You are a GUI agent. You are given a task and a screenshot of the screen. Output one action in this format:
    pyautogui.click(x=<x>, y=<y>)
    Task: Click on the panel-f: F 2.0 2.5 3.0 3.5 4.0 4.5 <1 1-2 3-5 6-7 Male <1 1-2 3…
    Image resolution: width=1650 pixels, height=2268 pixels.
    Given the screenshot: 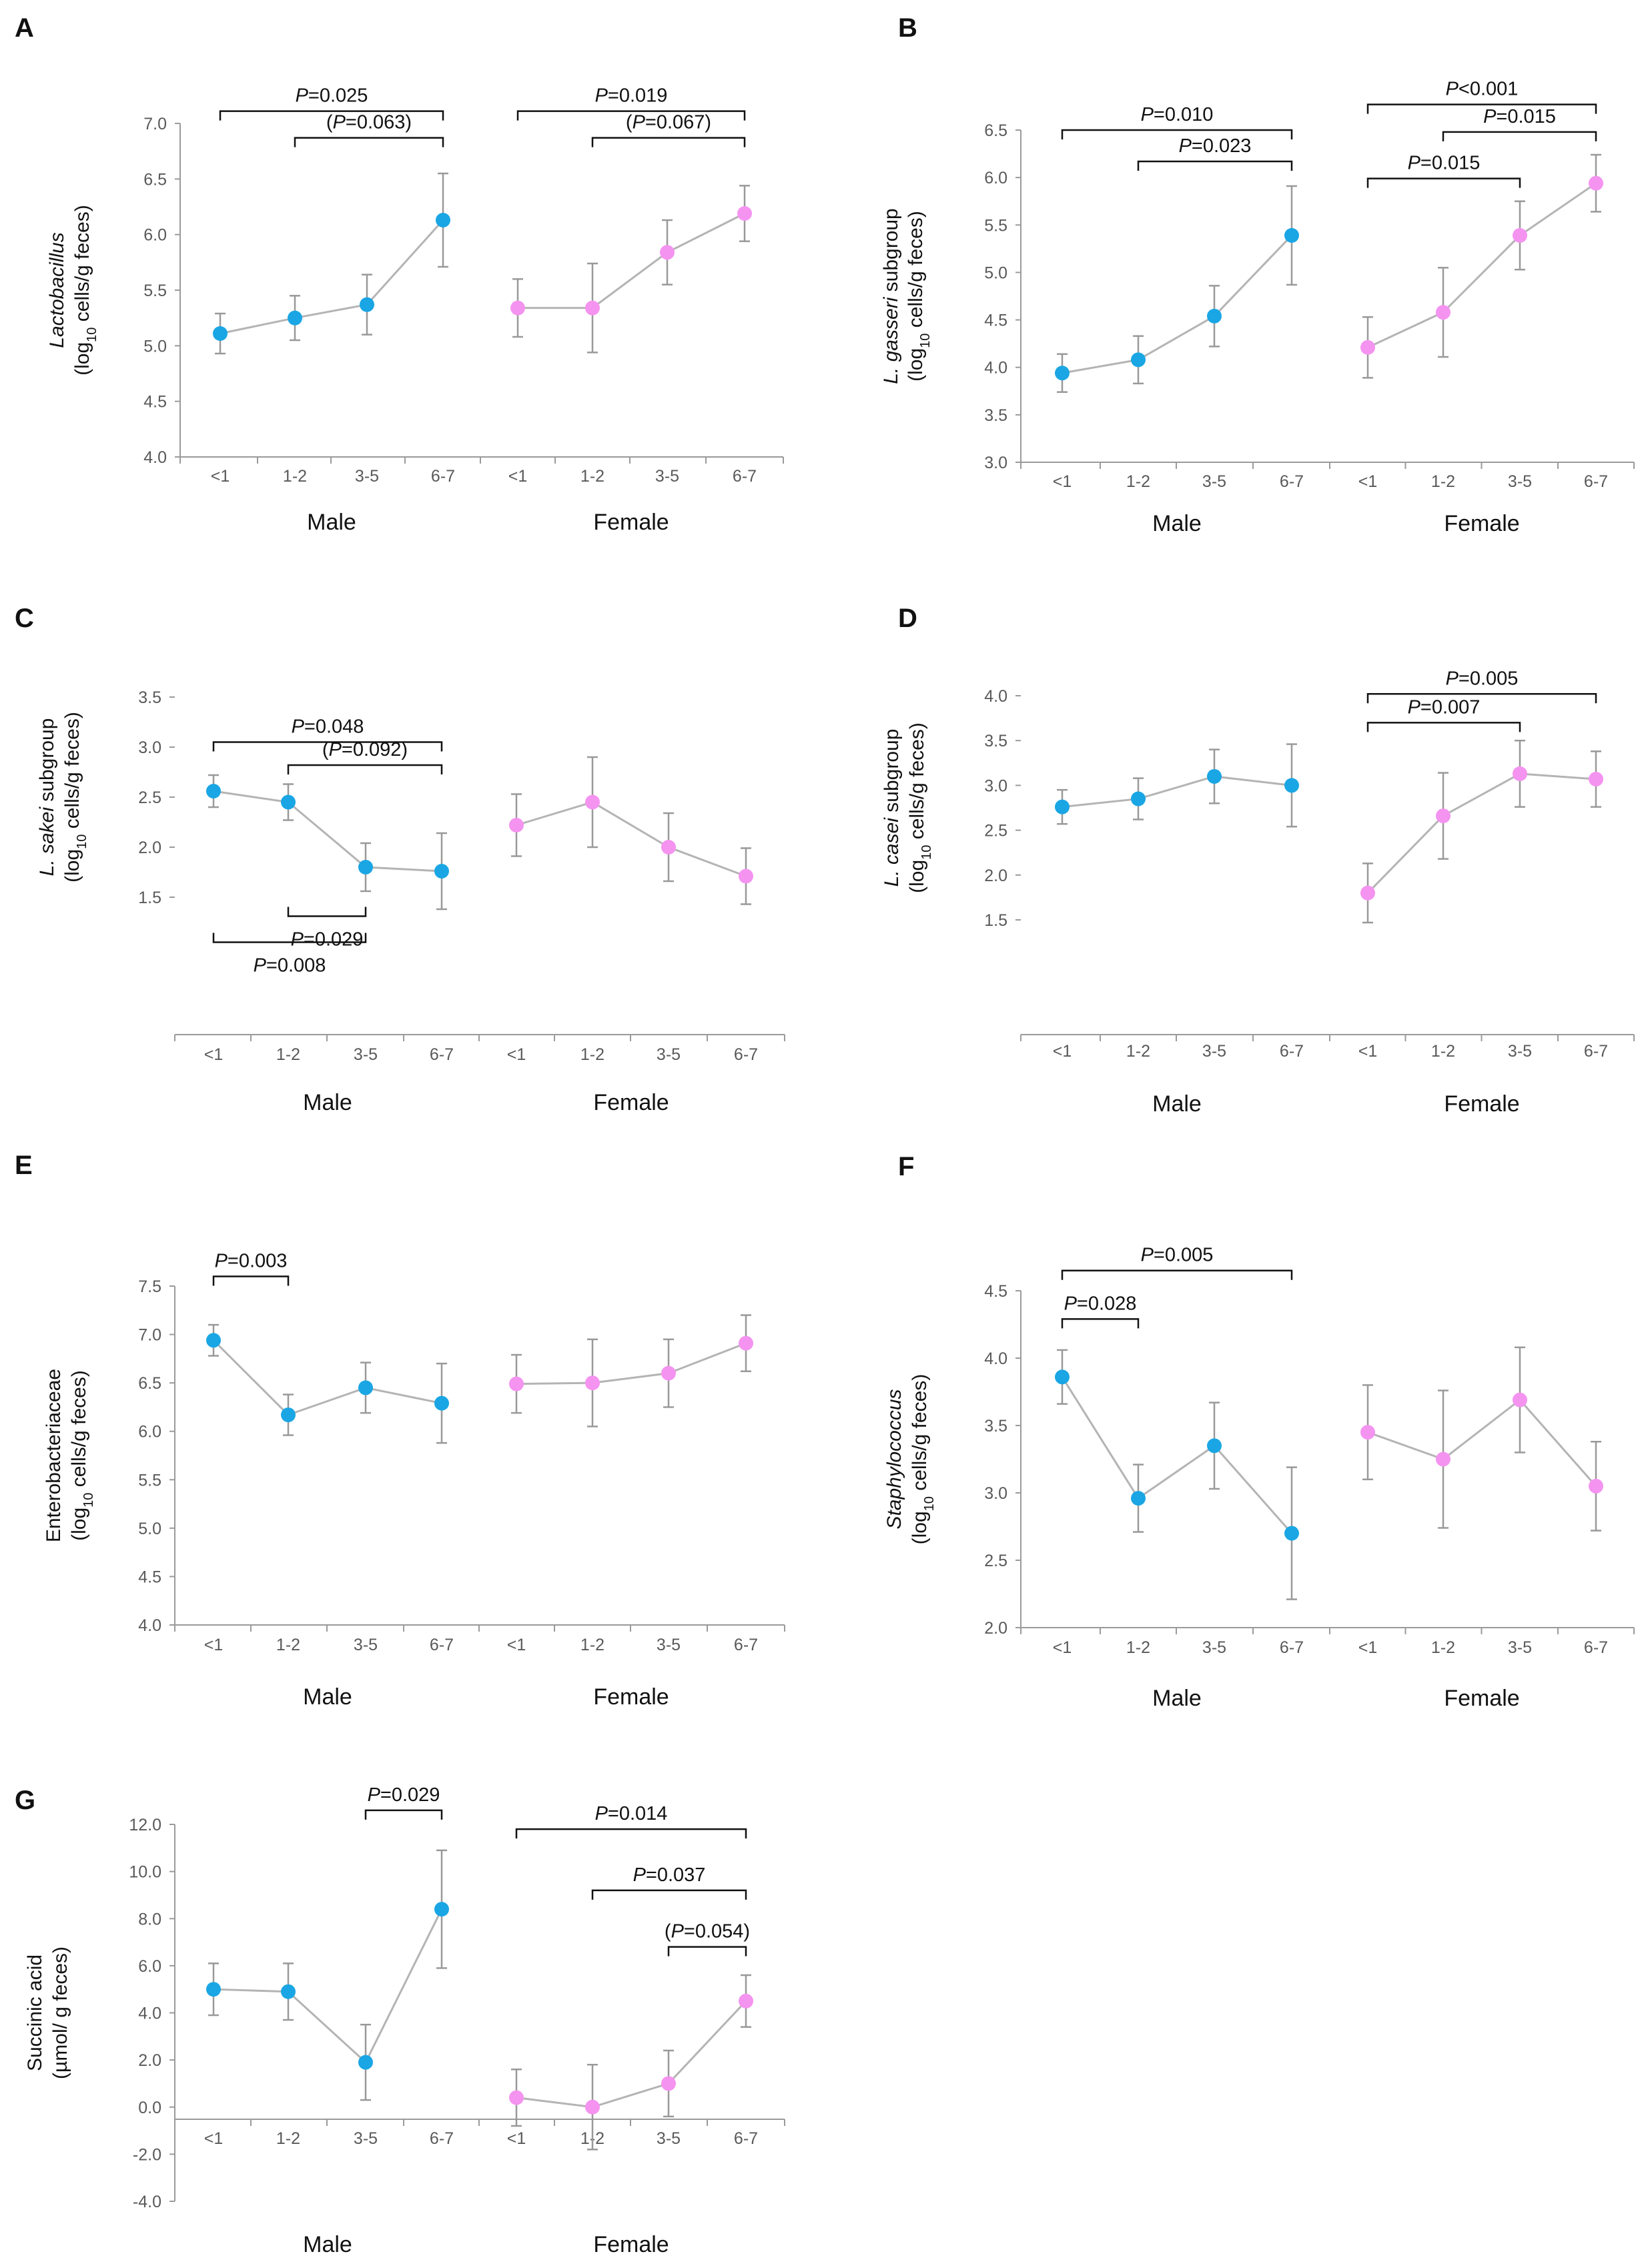 What is the action you would take?
    pyautogui.click(x=1259, y=1431)
    